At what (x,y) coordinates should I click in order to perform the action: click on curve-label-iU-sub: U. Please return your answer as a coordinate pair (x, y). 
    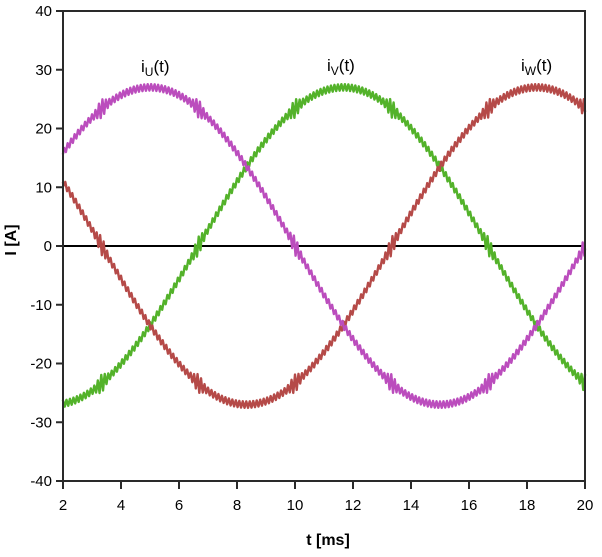
    Looking at the image, I should click on (149, 72).